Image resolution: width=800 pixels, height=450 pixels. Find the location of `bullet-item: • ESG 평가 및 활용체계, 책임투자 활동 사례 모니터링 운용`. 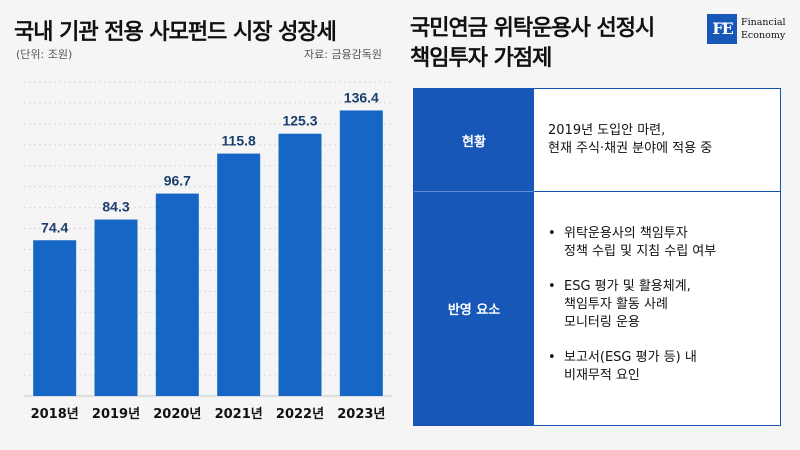

bullet-item: • ESG 평가 및 활용체계, 책임투자 활동 사례 모니터링 운용 is located at coordinates (660, 305).